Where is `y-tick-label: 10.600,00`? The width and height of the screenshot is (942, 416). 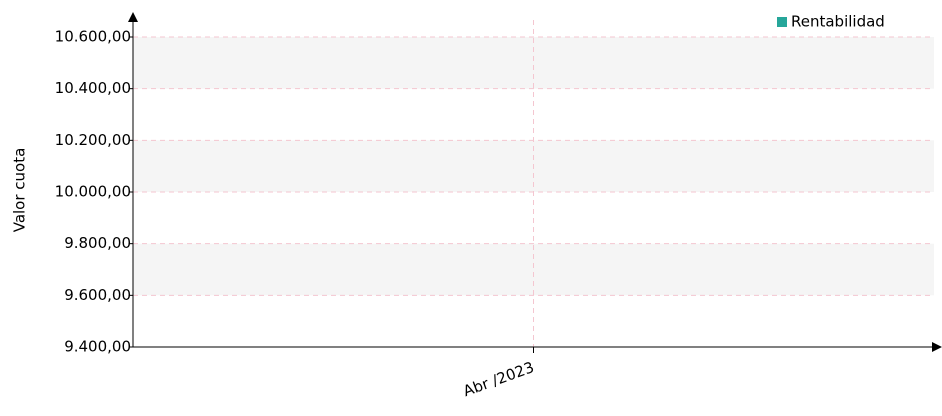 y-tick-label: 10.600,00 is located at coordinates (93, 37).